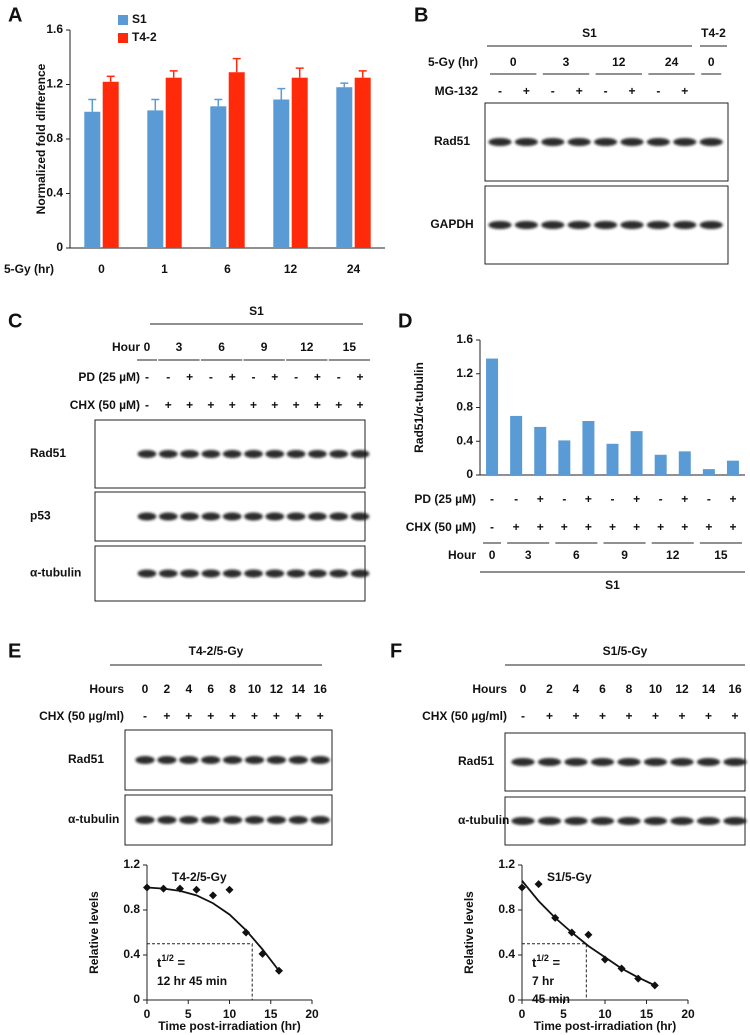  What do you see at coordinates (605, 1026) in the screenshot?
I see `x-axis-label: Time post-irradiation (hr)` at bounding box center [605, 1026].